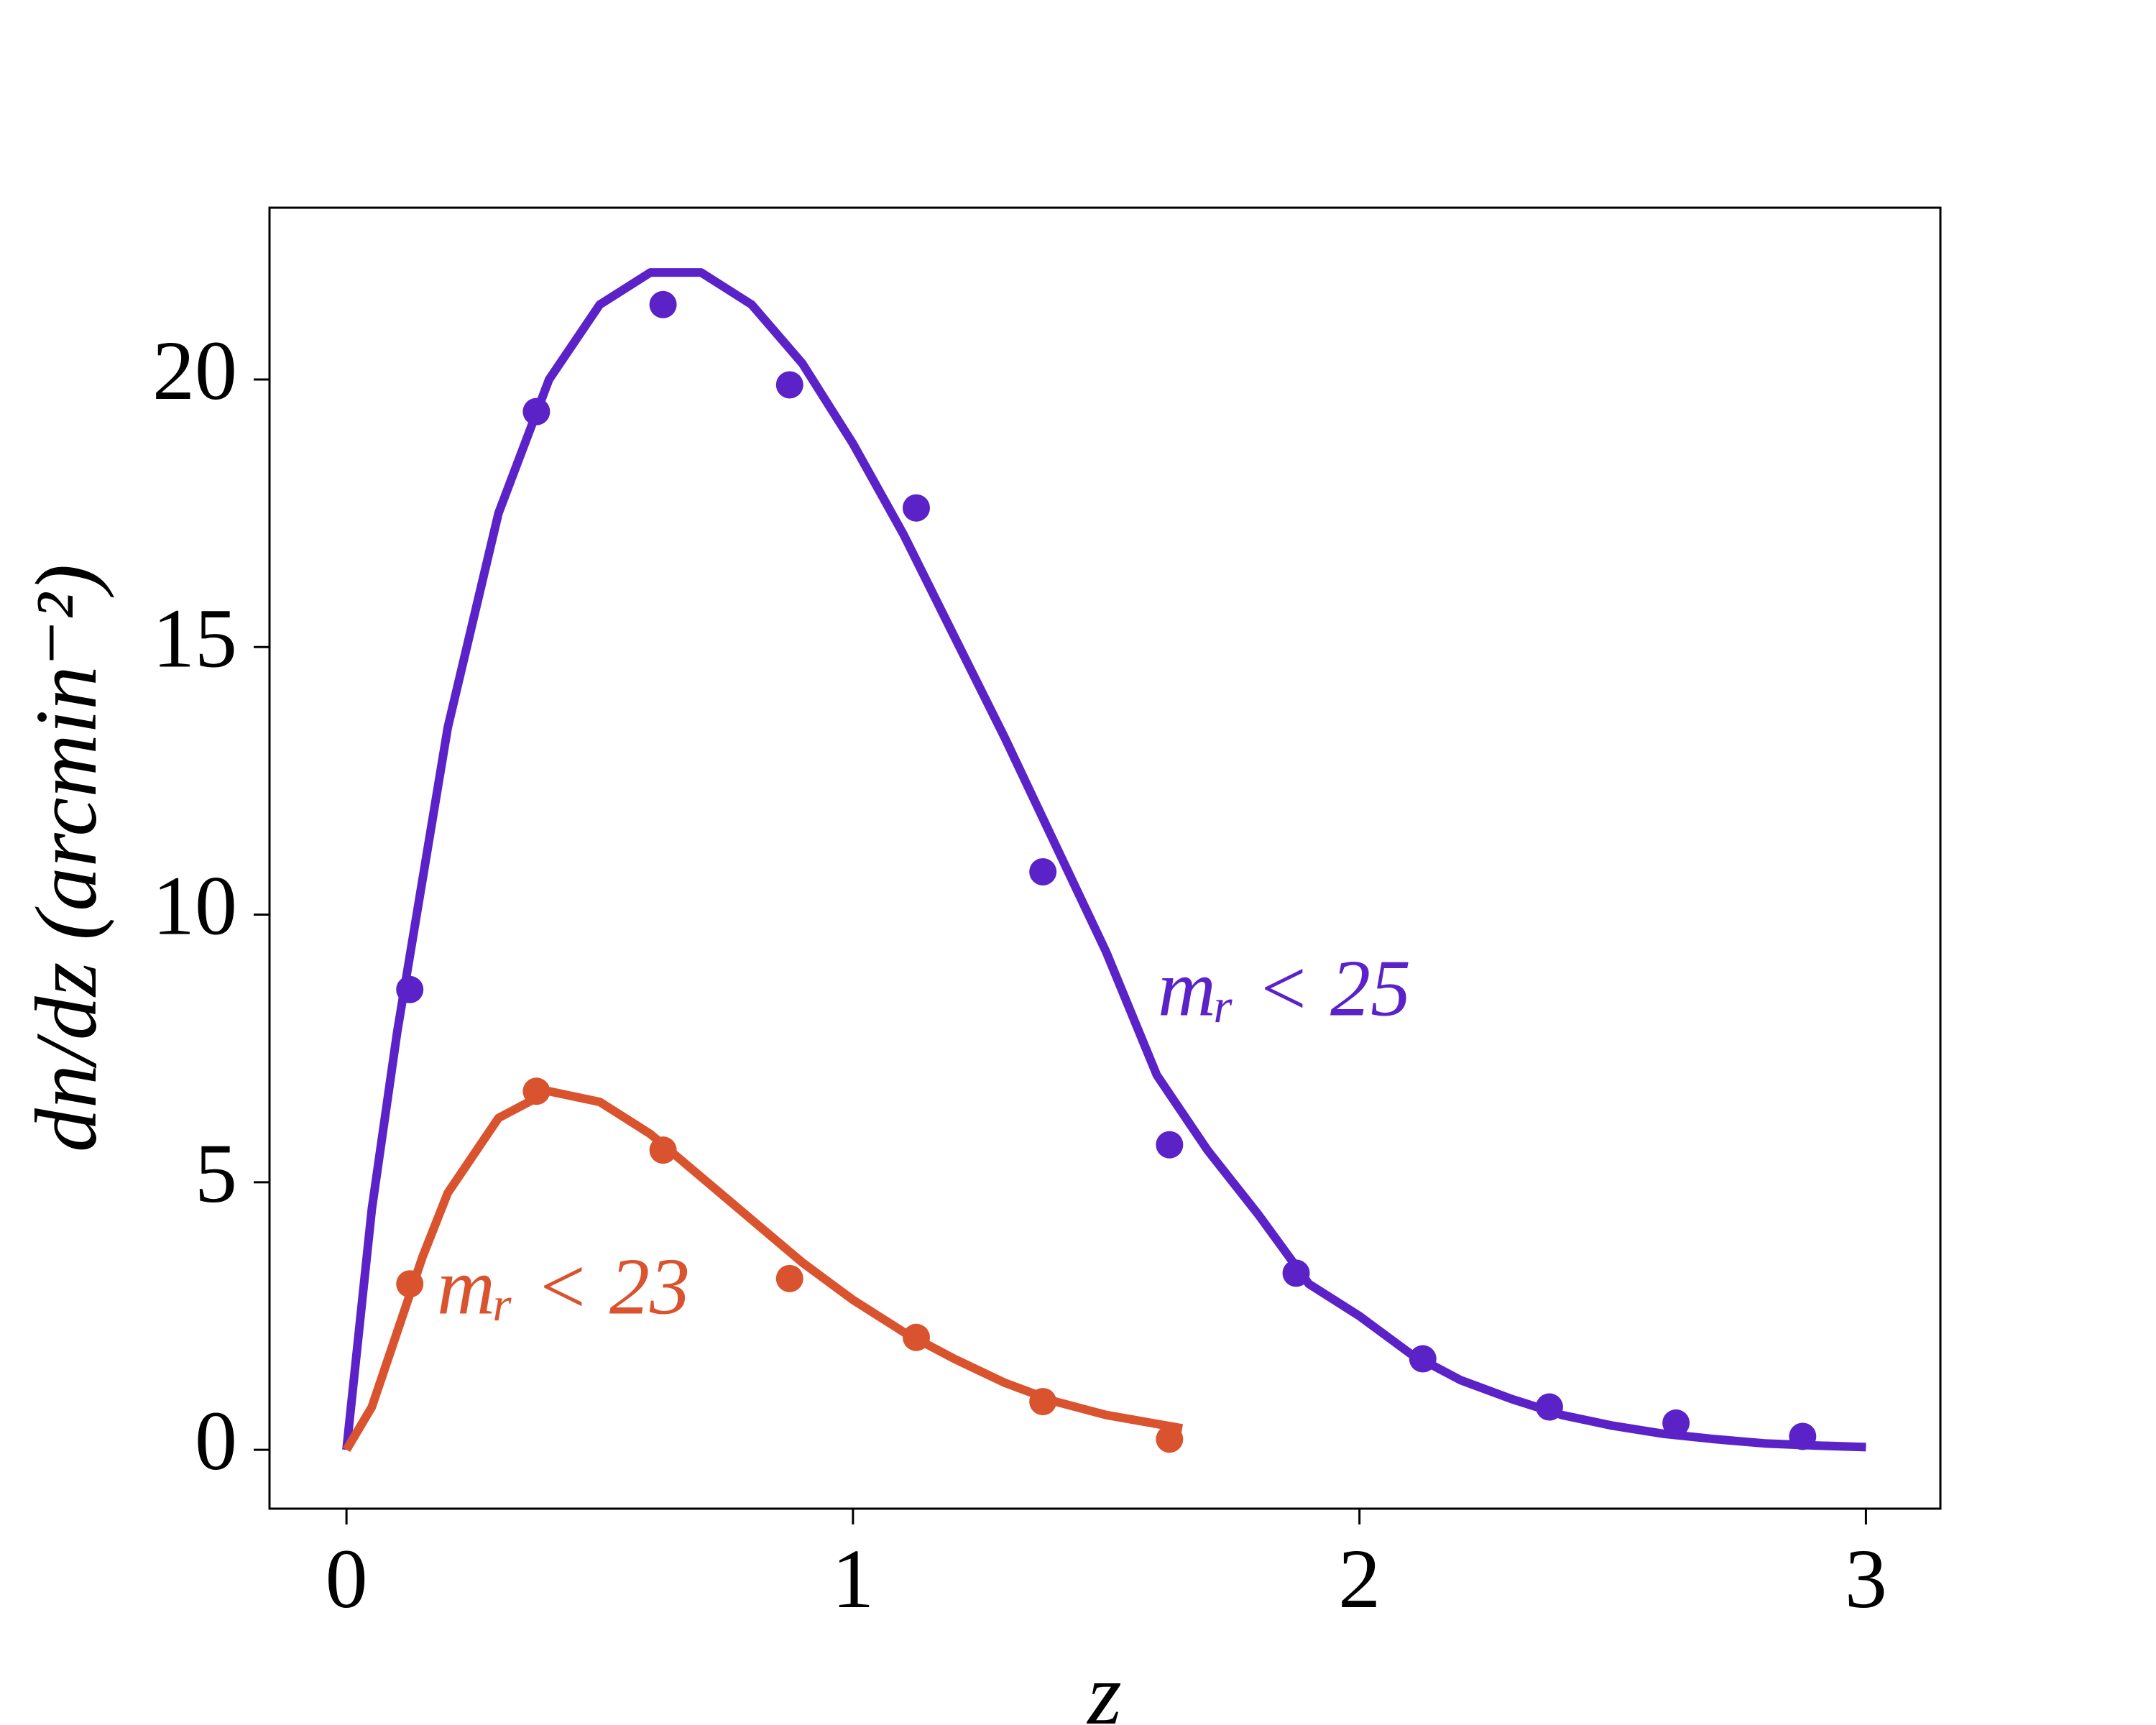 This screenshot has width=2156, height=1725. I want to click on y-tick-label: 10, so click(194, 906).